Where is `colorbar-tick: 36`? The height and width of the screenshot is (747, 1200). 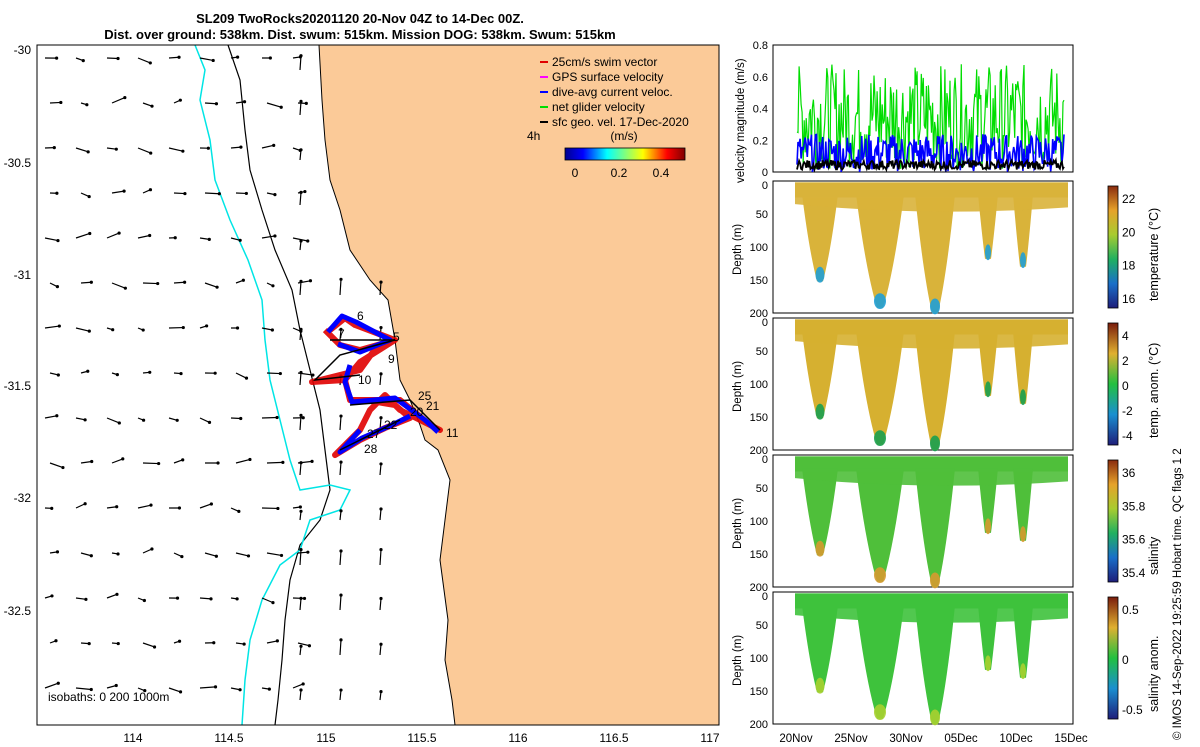 colorbar-tick: 36 is located at coordinates (1129, 473).